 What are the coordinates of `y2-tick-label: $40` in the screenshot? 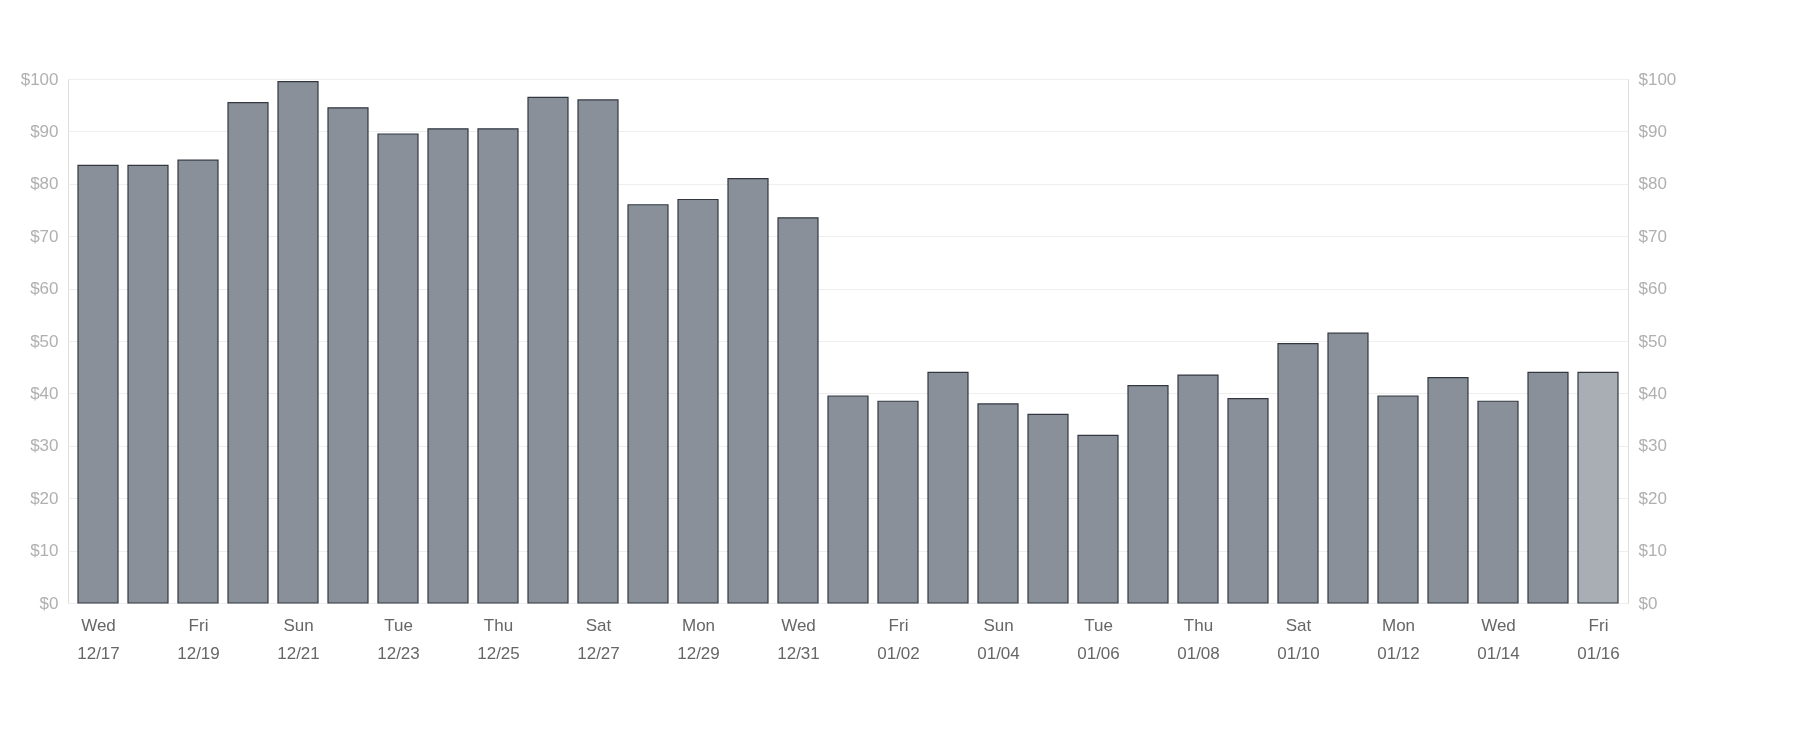 It's located at (1652, 393).